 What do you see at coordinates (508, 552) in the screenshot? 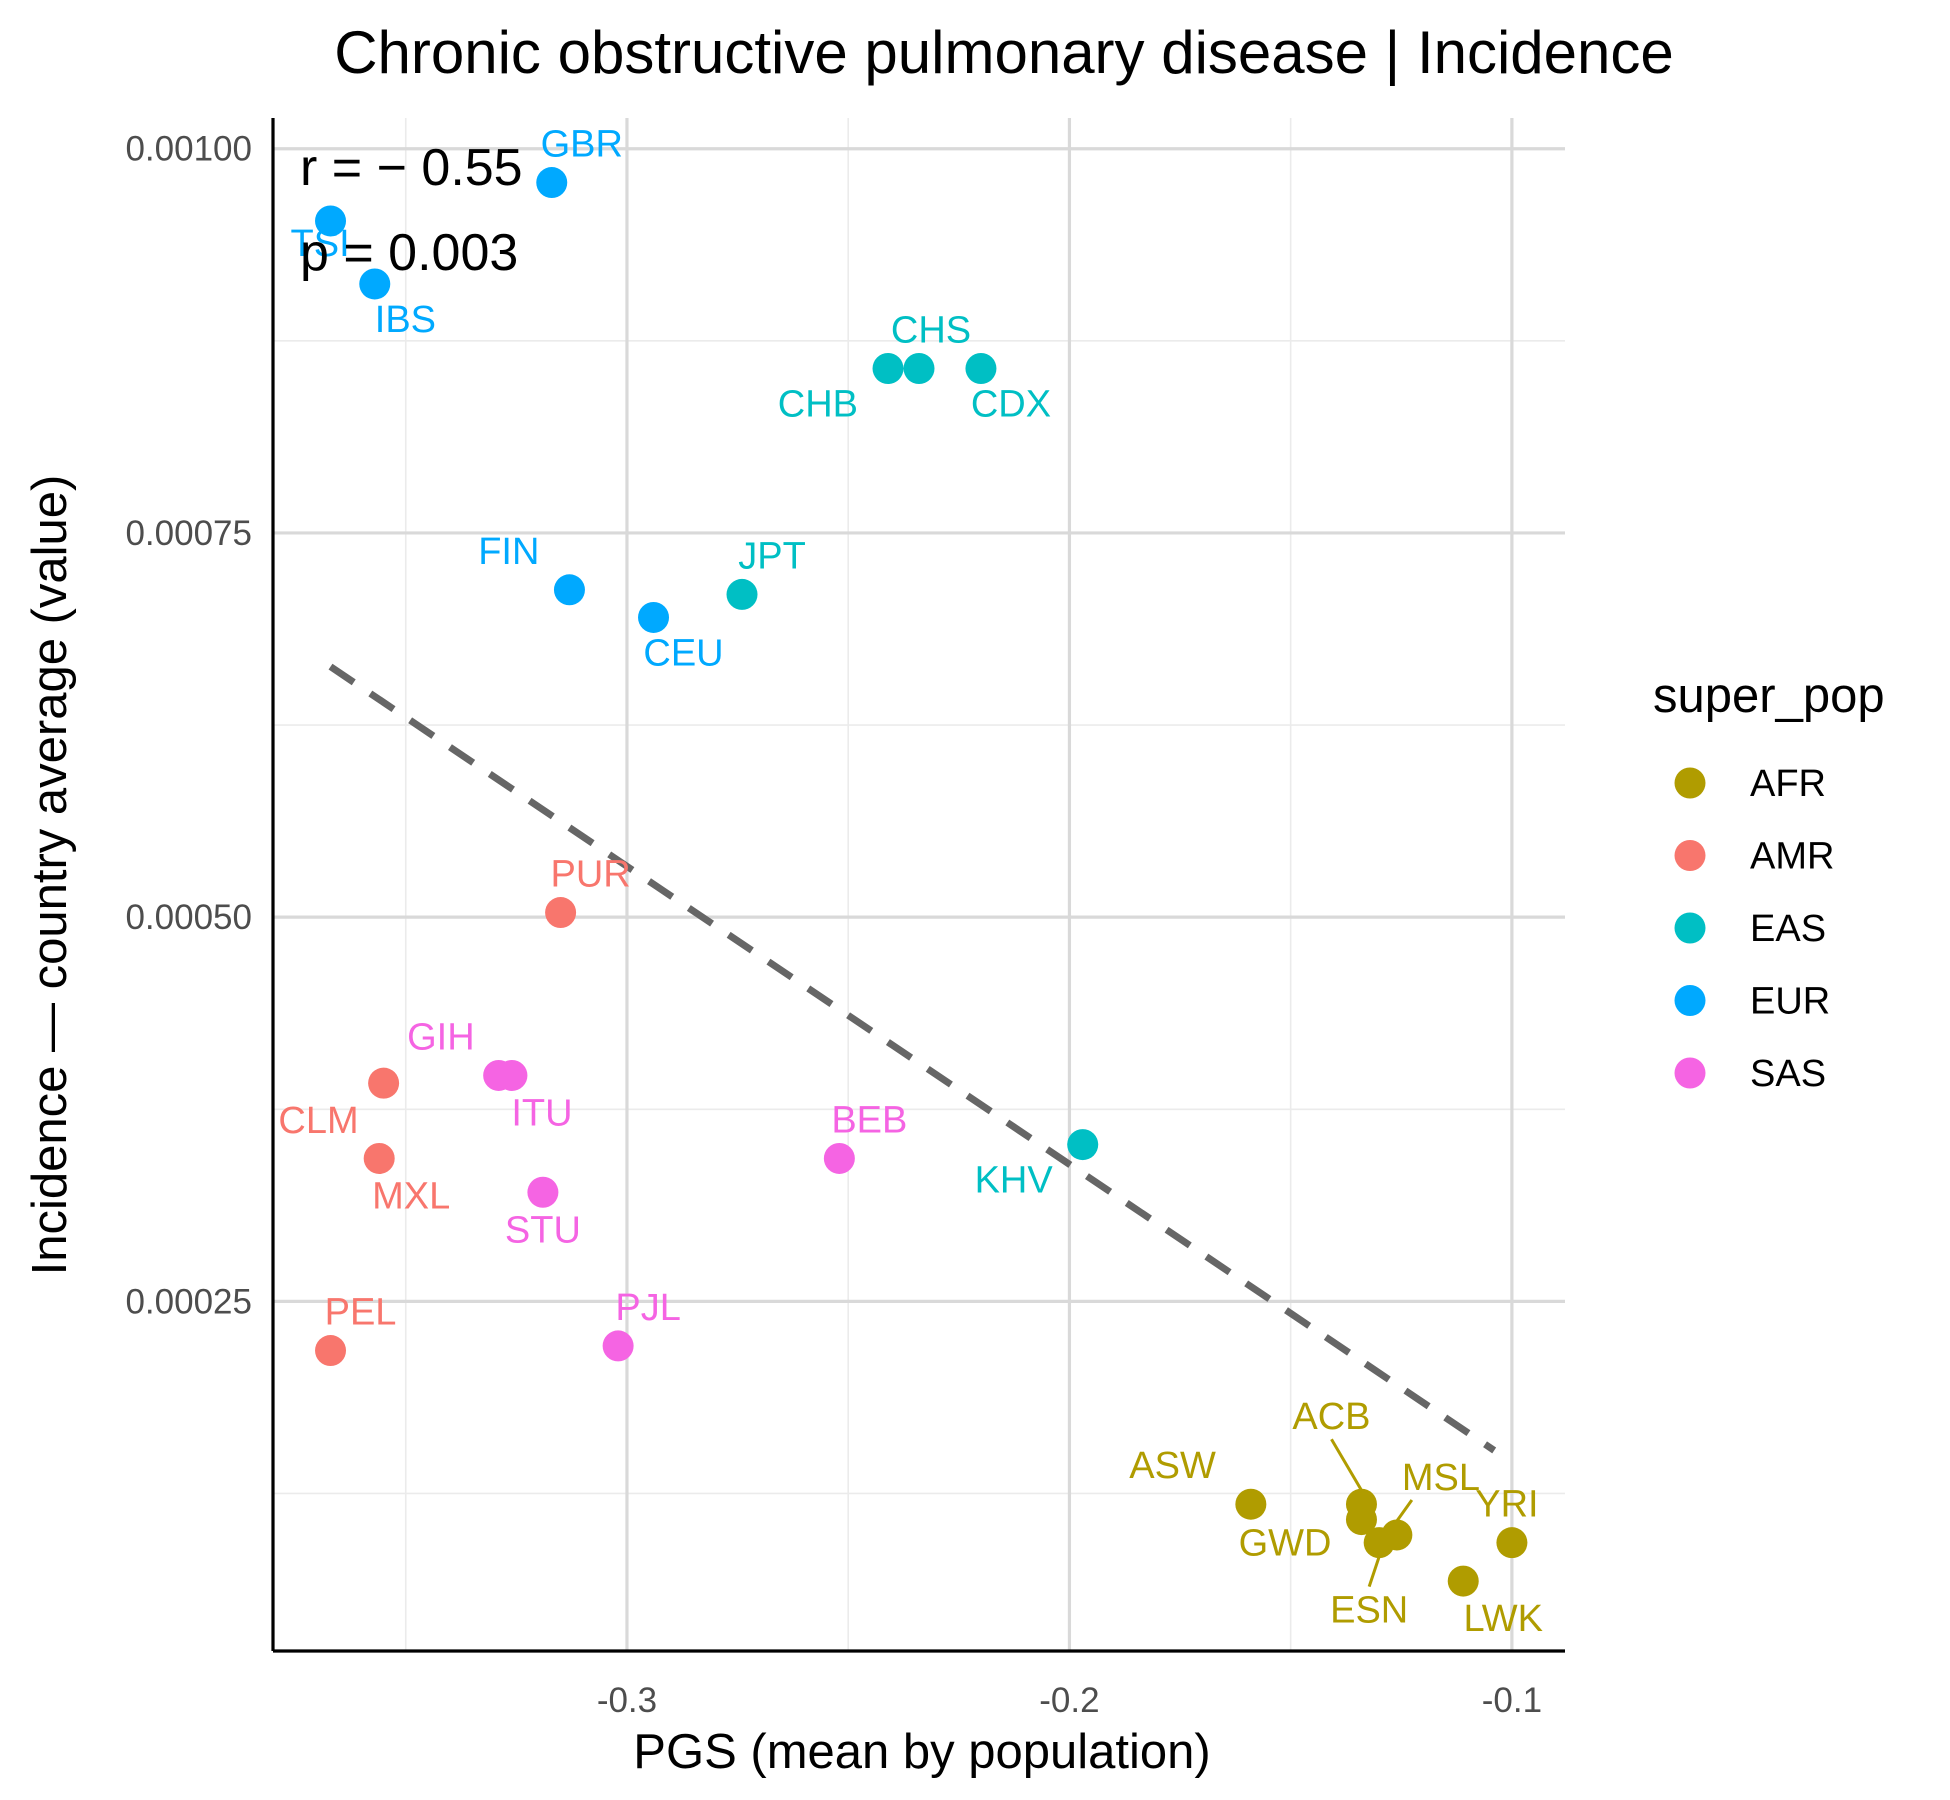
I see `point-label-fin: FIN` at bounding box center [508, 552].